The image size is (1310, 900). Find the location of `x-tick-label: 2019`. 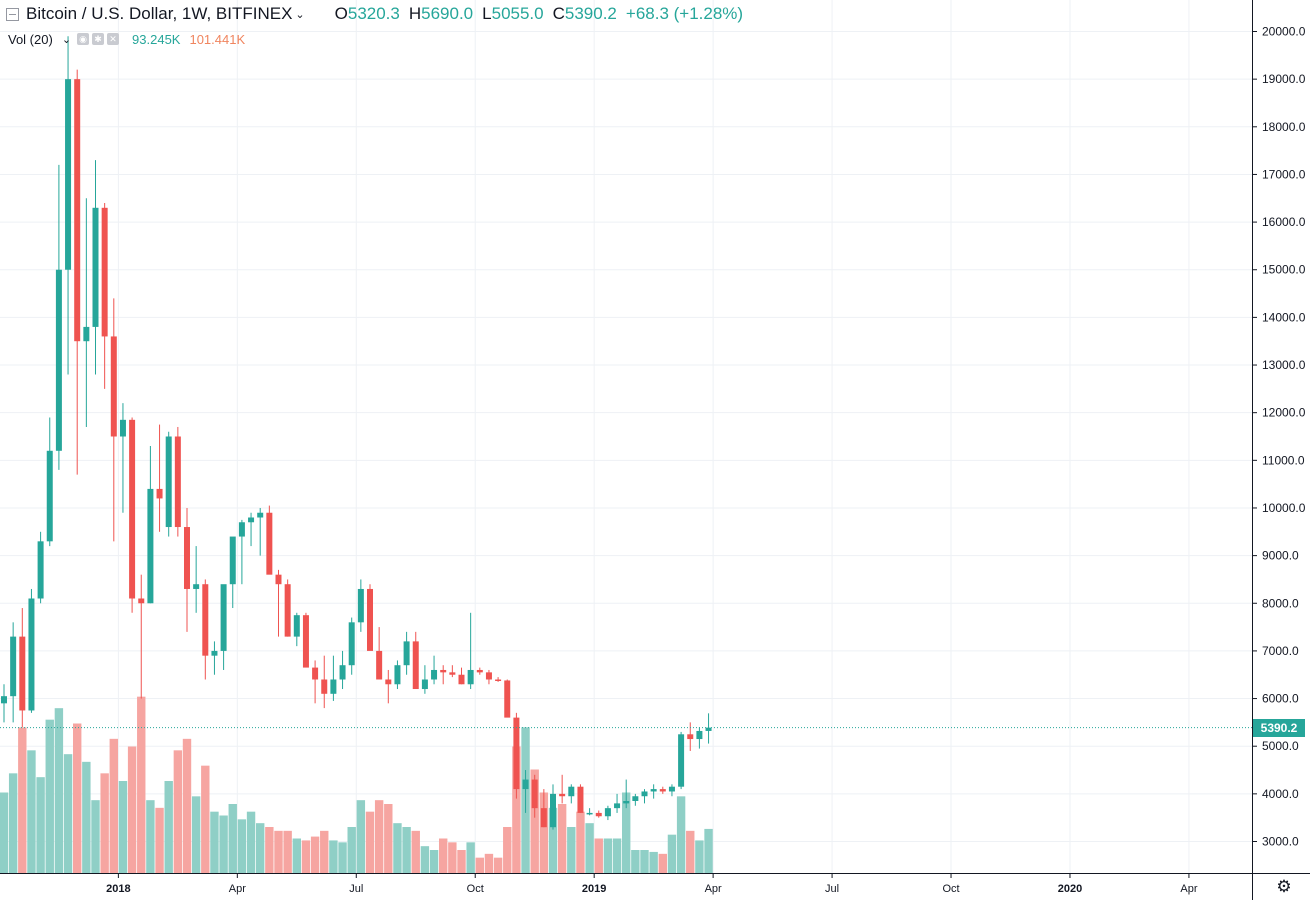

x-tick-label: 2019 is located at coordinates (594, 889).